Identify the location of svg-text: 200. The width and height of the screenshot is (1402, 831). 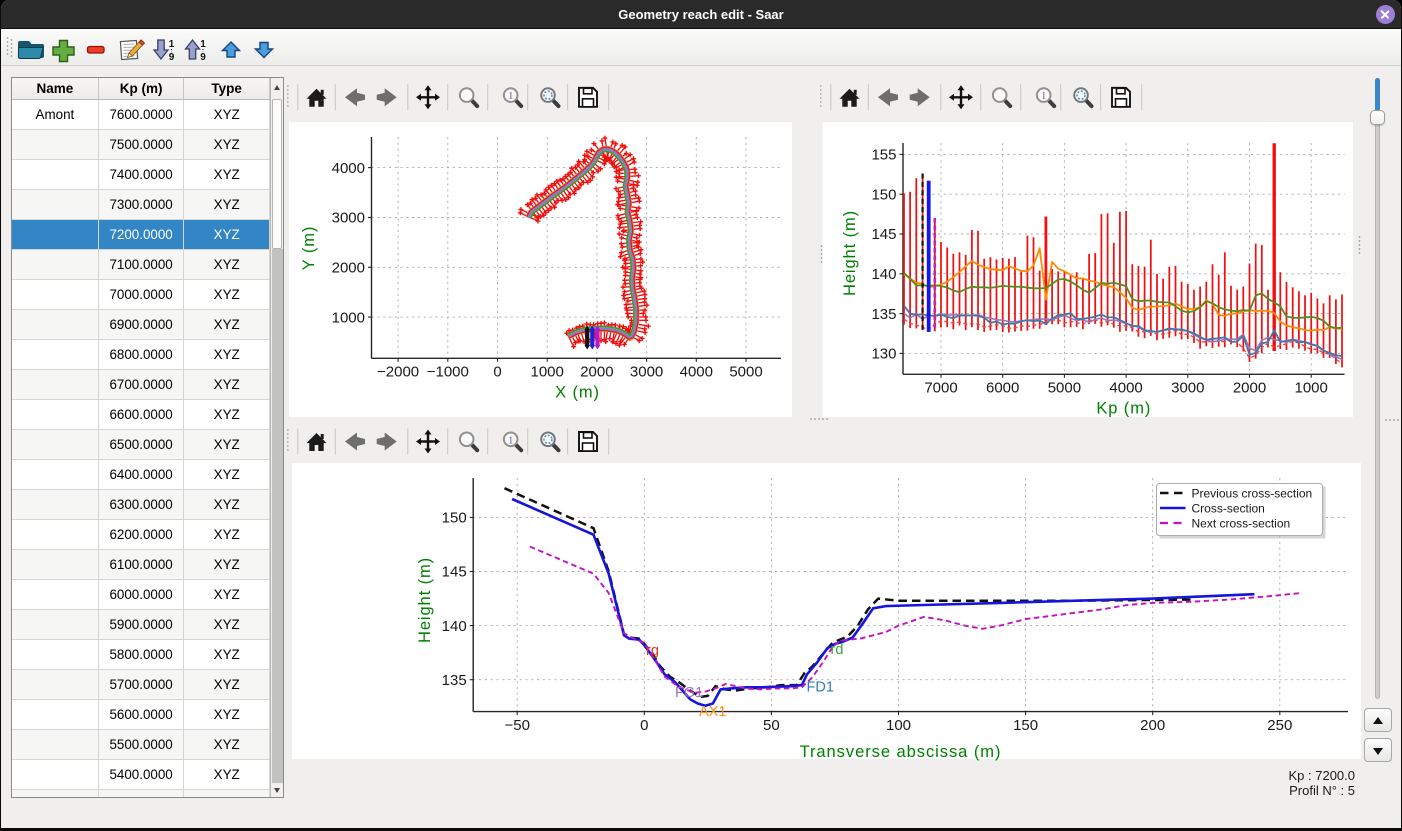
(1152, 725).